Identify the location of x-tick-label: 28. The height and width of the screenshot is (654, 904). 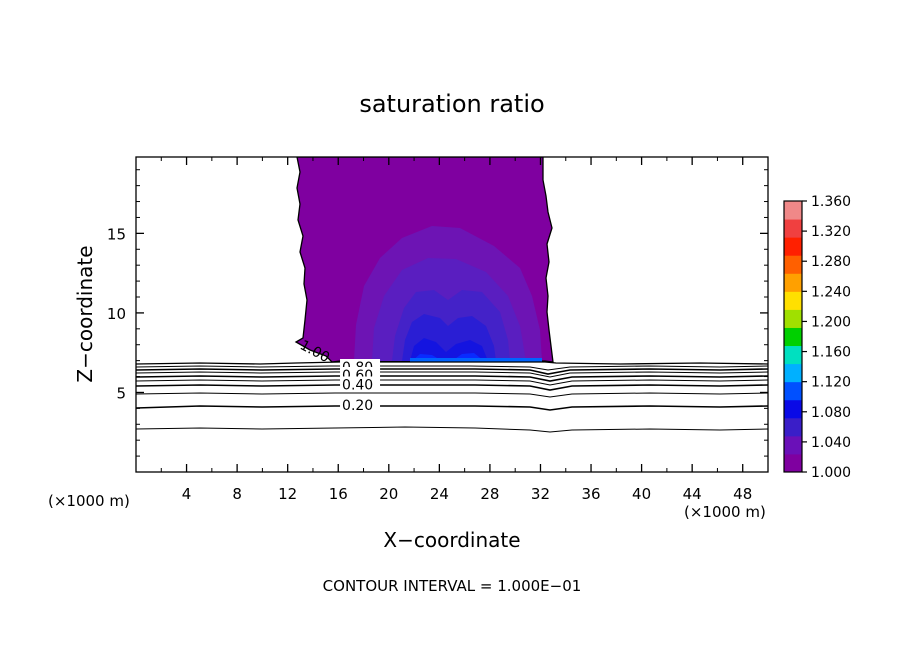
(489, 494).